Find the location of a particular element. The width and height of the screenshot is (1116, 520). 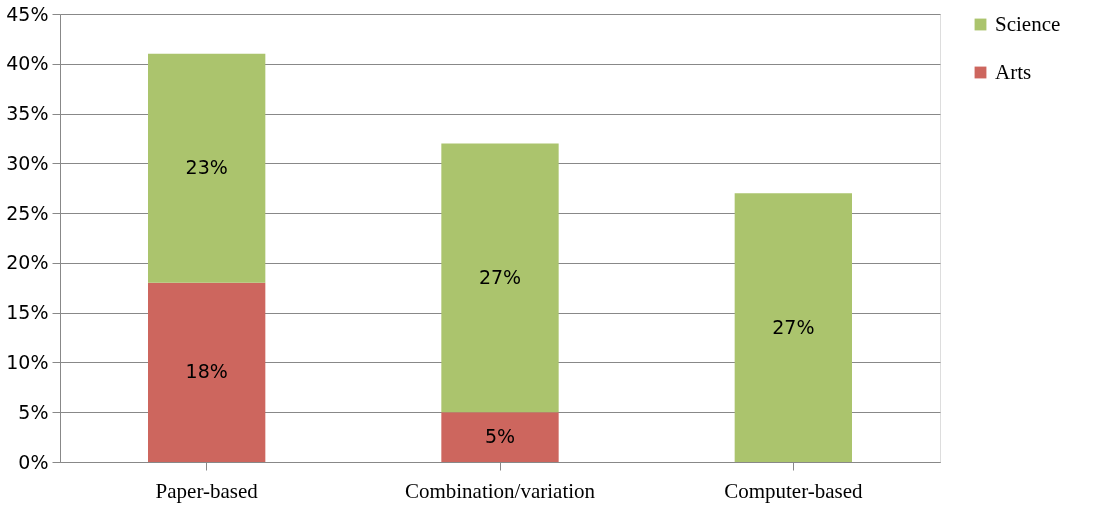

y-tick-label: 40% is located at coordinates (27, 63).